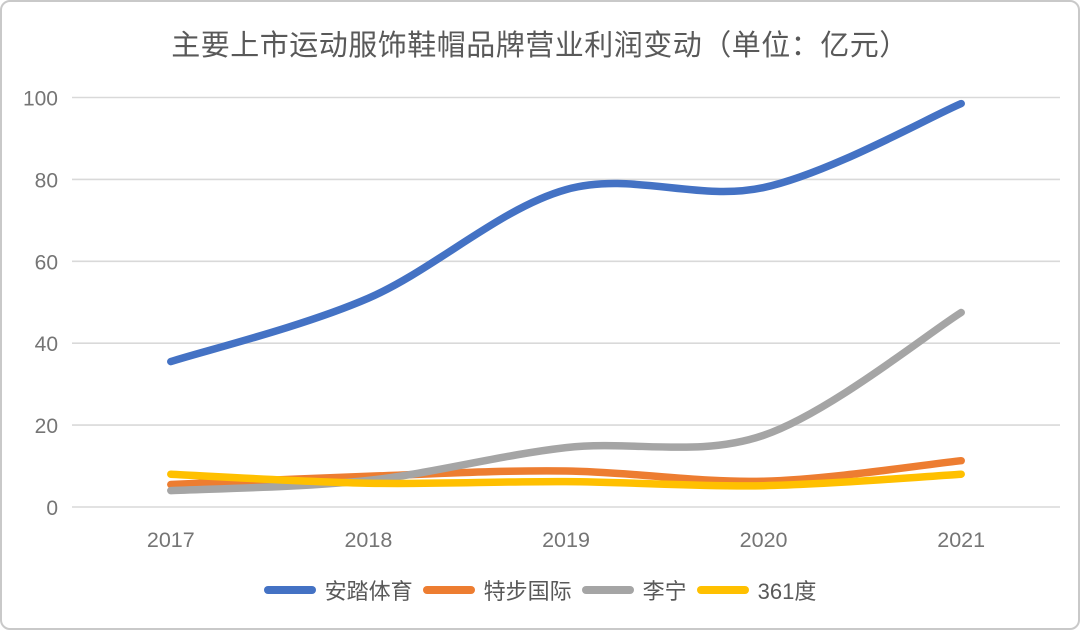 Image resolution: width=1080 pixels, height=630 pixels. Describe the element at coordinates (171, 540) in the screenshot. I see `x-tick-label-2017: 2017` at that location.